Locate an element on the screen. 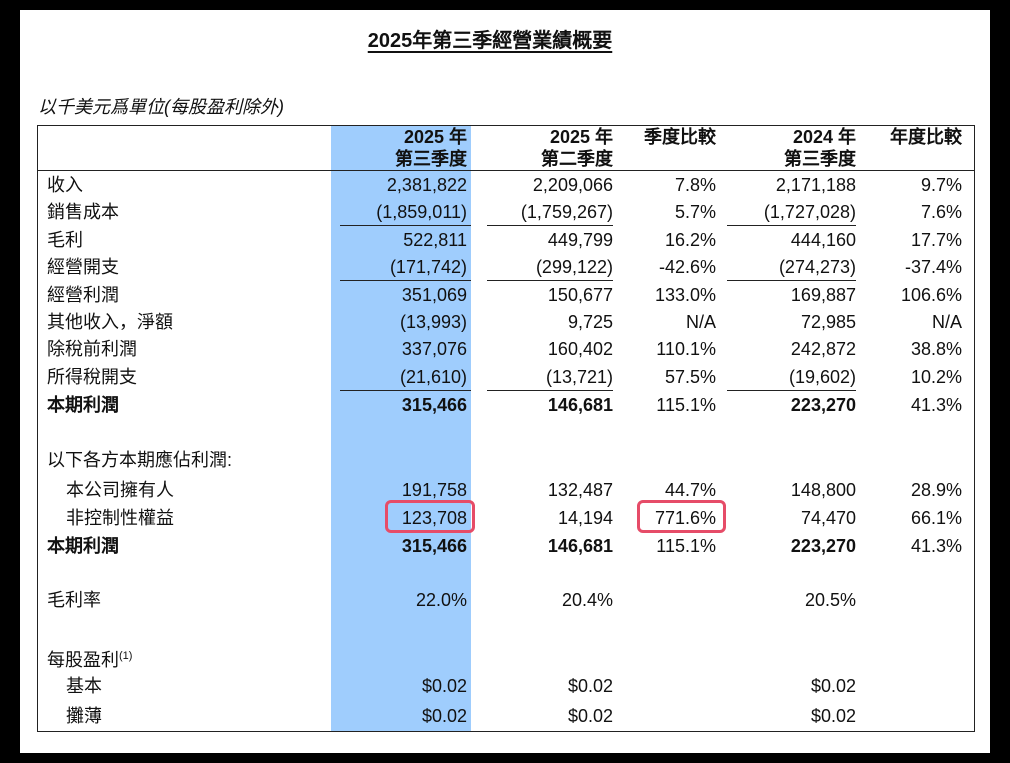 The image size is (1010, 763). cell: 74,470 is located at coordinates (828, 518).